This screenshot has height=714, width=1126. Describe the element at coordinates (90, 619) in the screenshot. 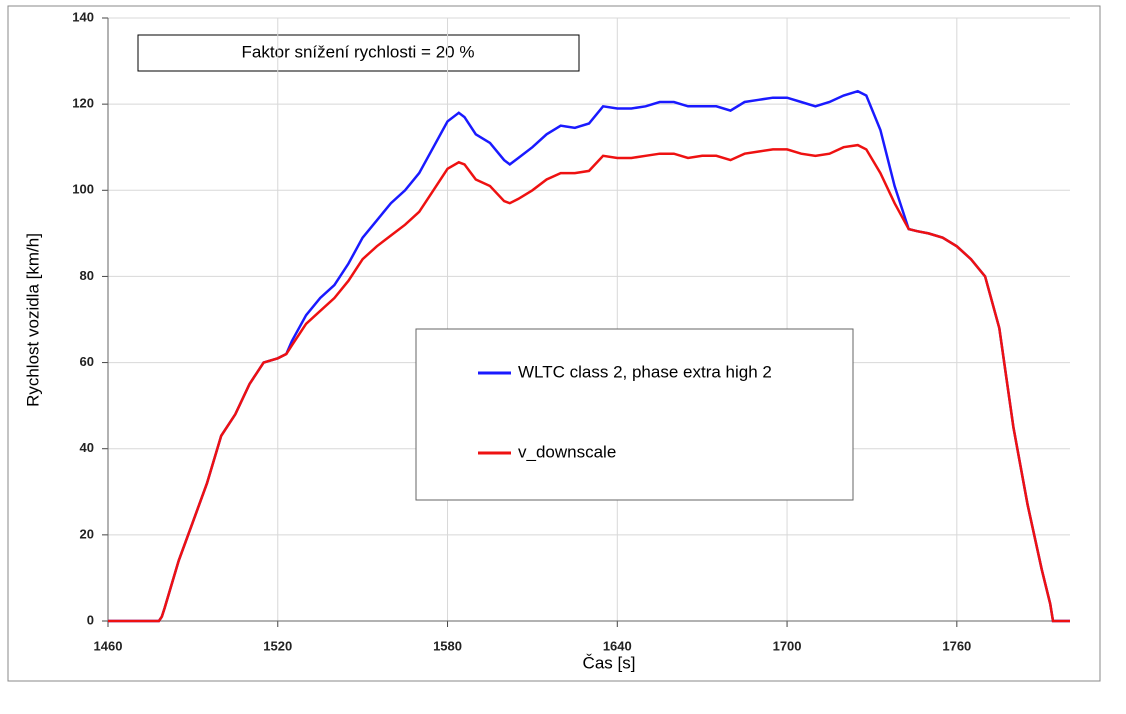

I see `y-tick-label: 0` at that location.